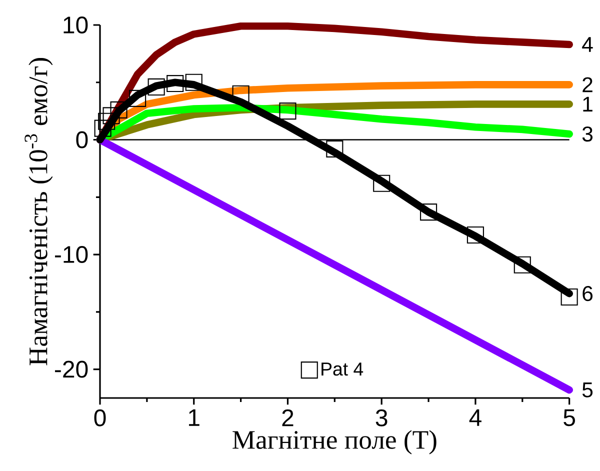 The height and width of the screenshot is (471, 600). I want to click on y-tick-label: -20, so click(71, 369).